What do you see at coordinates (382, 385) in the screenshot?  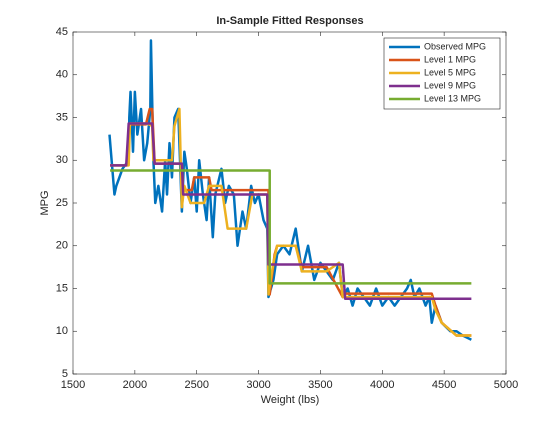 I see `x-tick-label: 4000` at bounding box center [382, 385].